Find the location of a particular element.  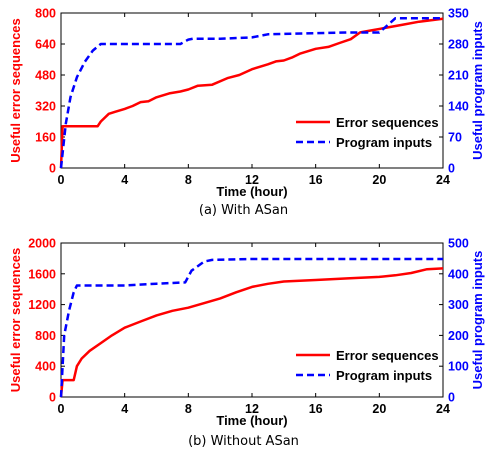

y-left-tick-label: 2000 is located at coordinates (42, 244).